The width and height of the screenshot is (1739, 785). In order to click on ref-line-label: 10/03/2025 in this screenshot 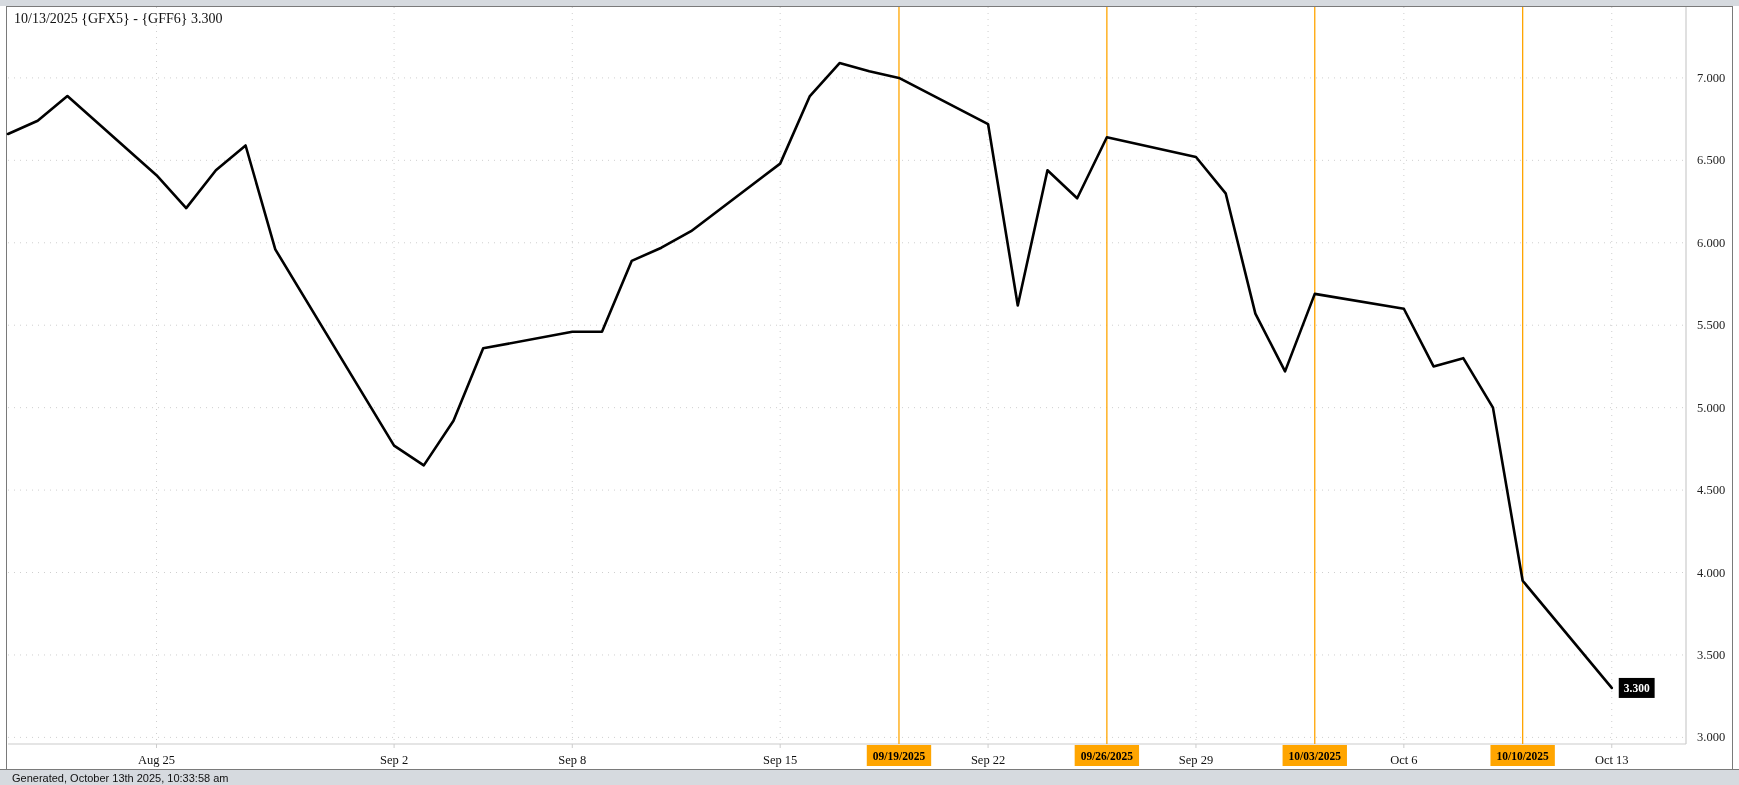, I will do `click(1315, 755)`.